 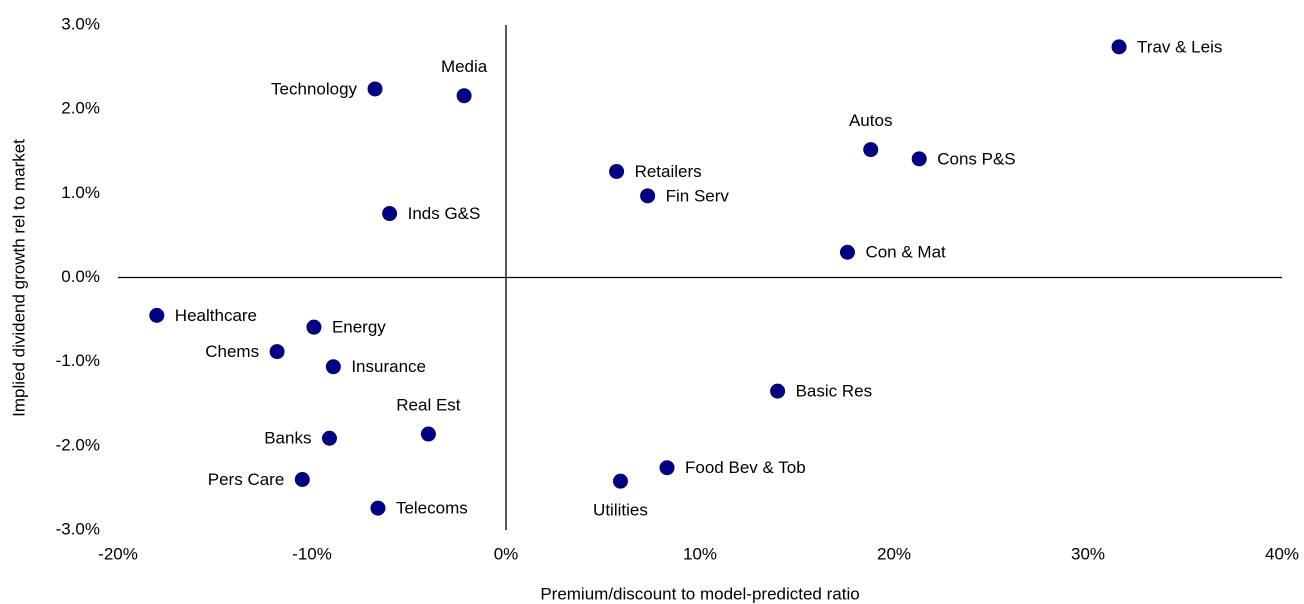 I want to click on x-tick-label: -10%, so click(x=312, y=553).